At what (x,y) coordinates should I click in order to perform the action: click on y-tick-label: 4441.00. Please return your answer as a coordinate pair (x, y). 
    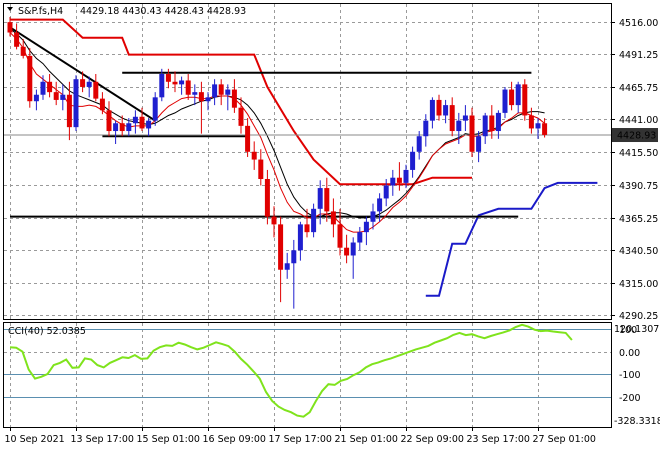
    Looking at the image, I should click on (638, 120).